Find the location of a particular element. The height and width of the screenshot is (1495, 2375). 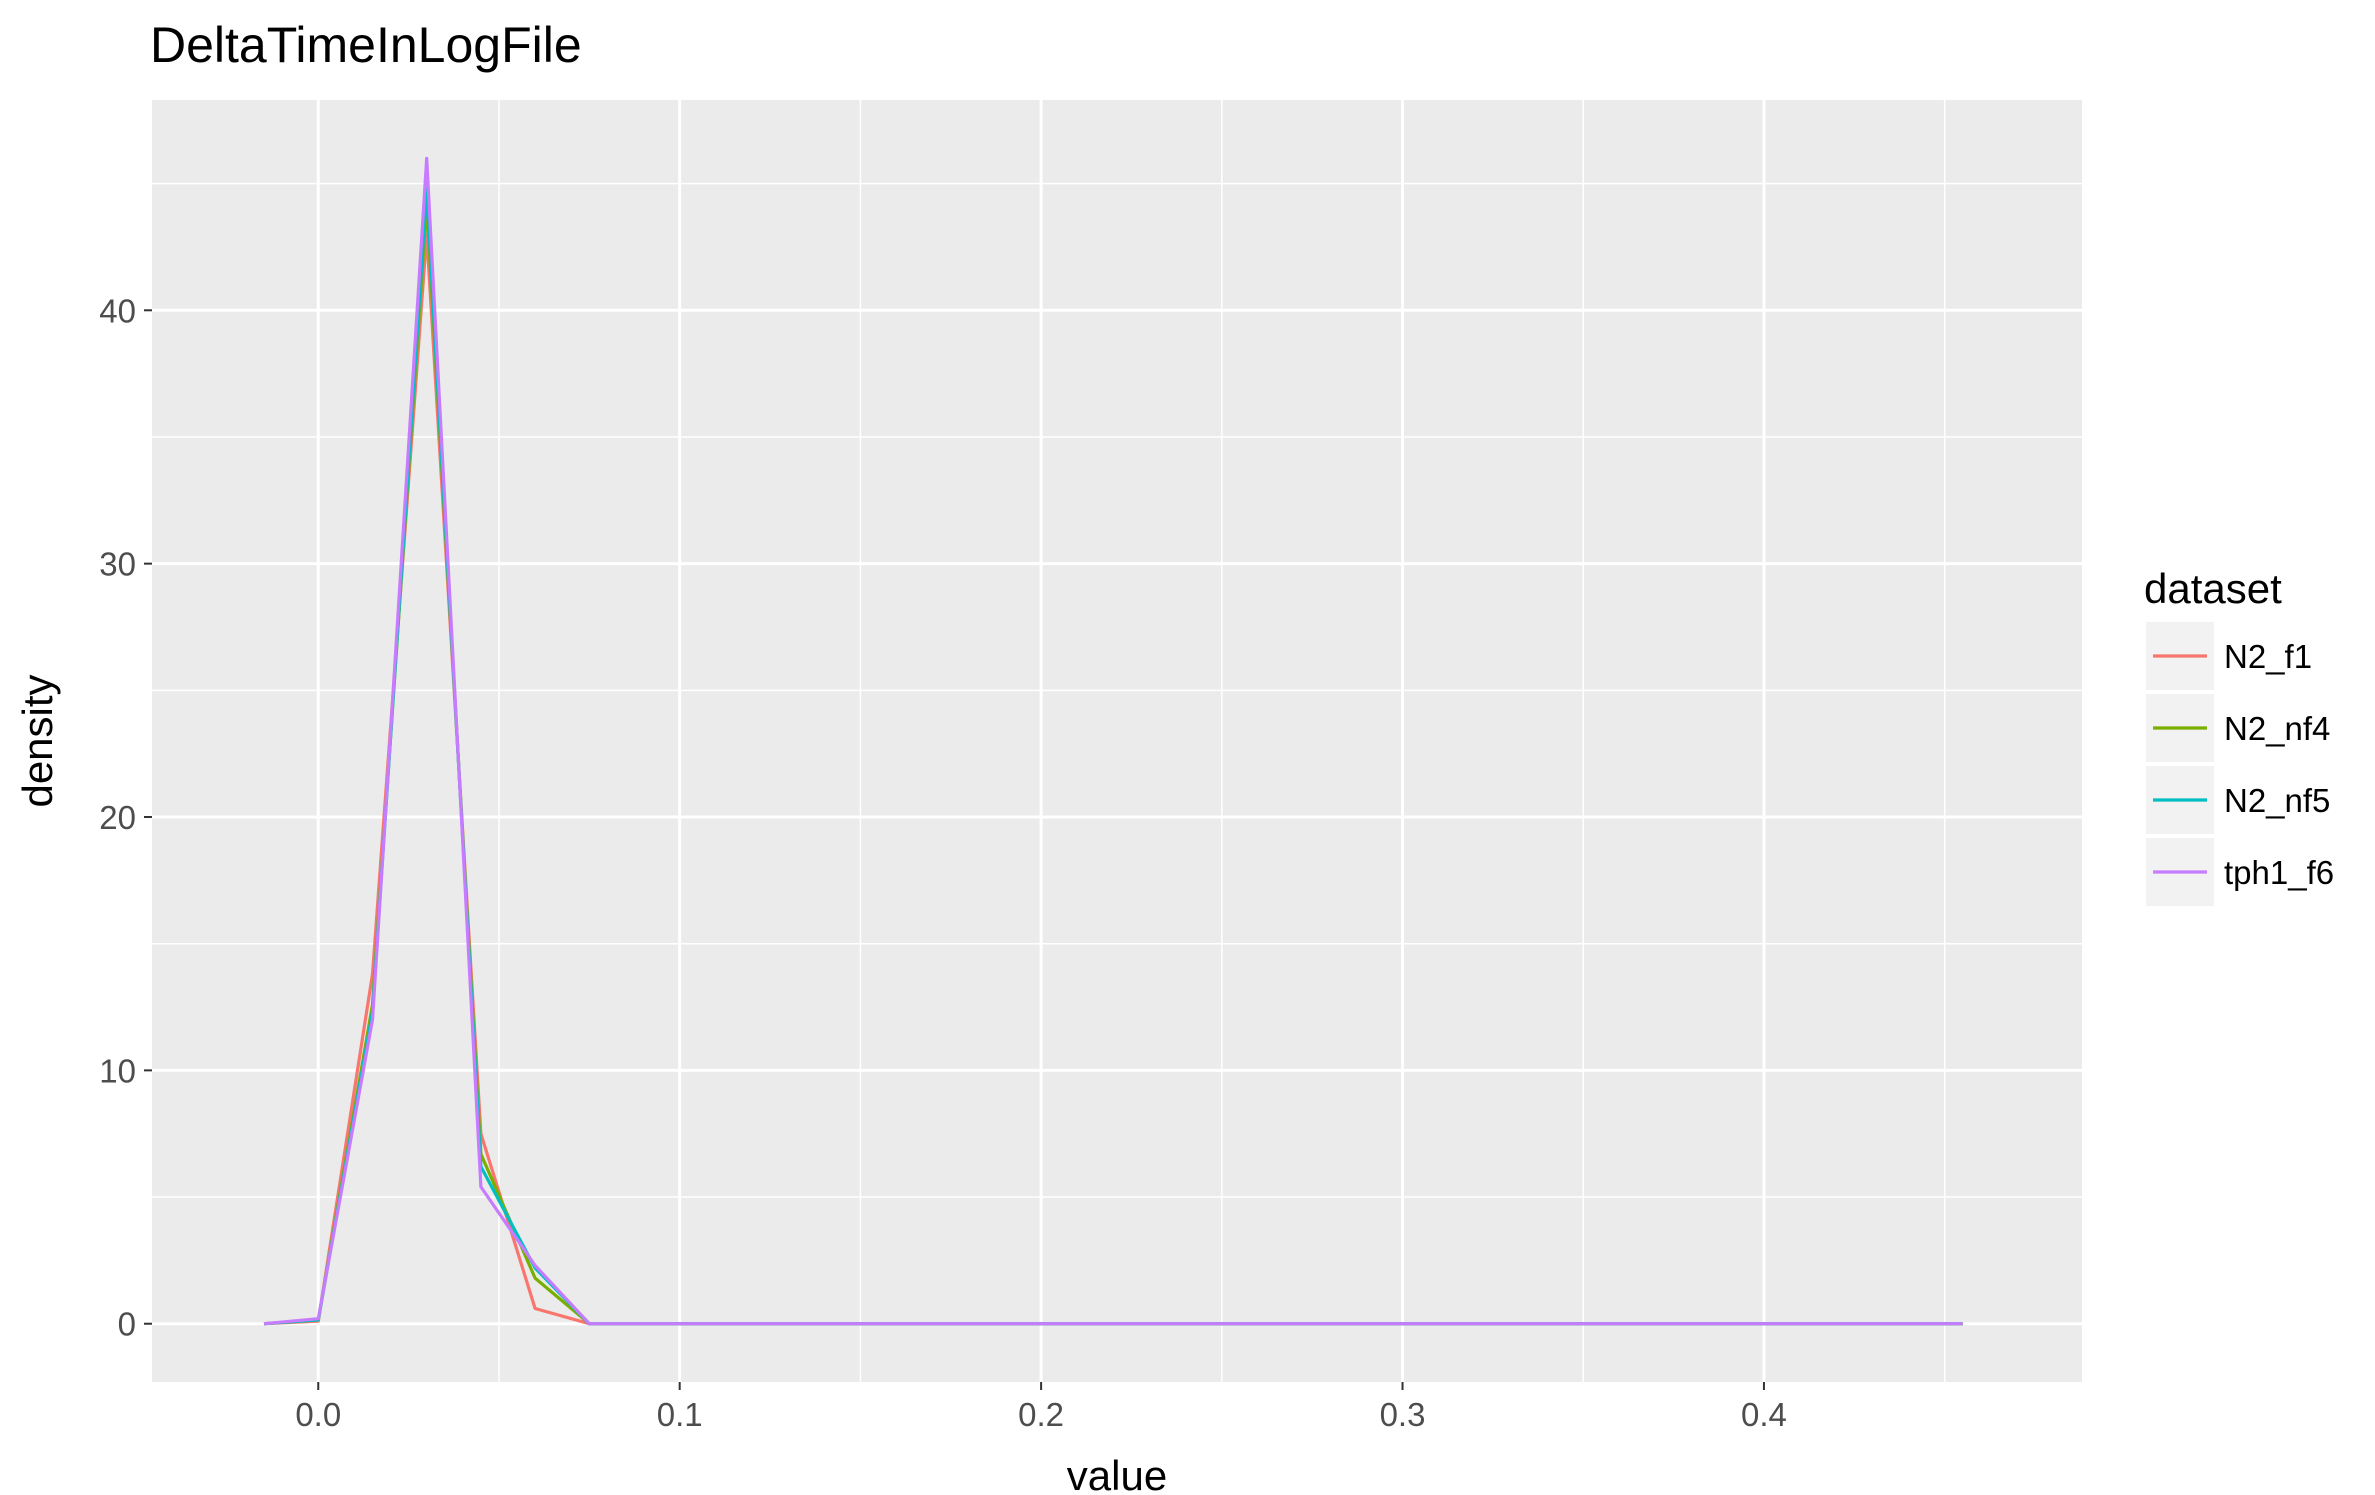

x-axis-ticks: 0.0 0.1 0.2 0.3 0.4 is located at coordinates (1041, 1407).